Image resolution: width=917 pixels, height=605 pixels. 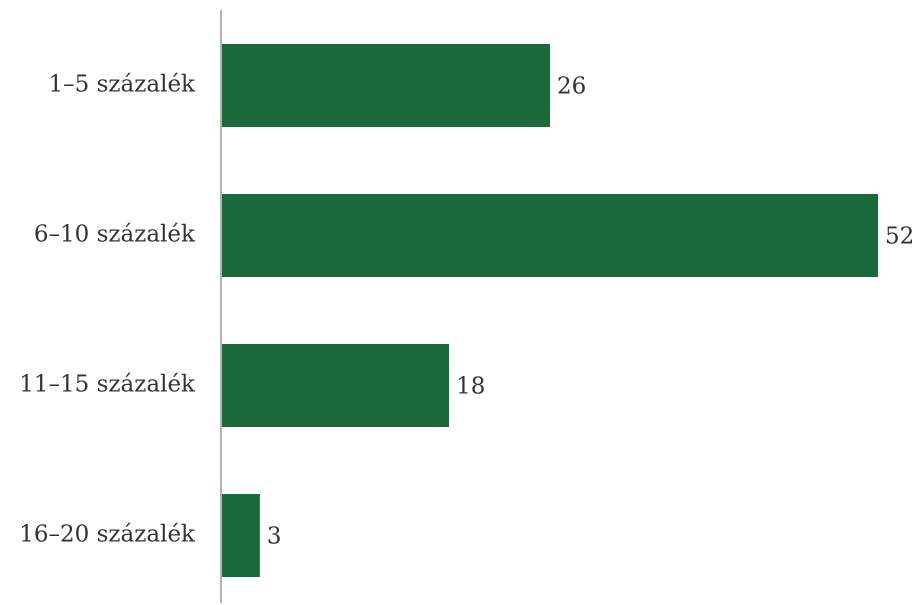 I want to click on value-label-3: 18, so click(x=470, y=387).